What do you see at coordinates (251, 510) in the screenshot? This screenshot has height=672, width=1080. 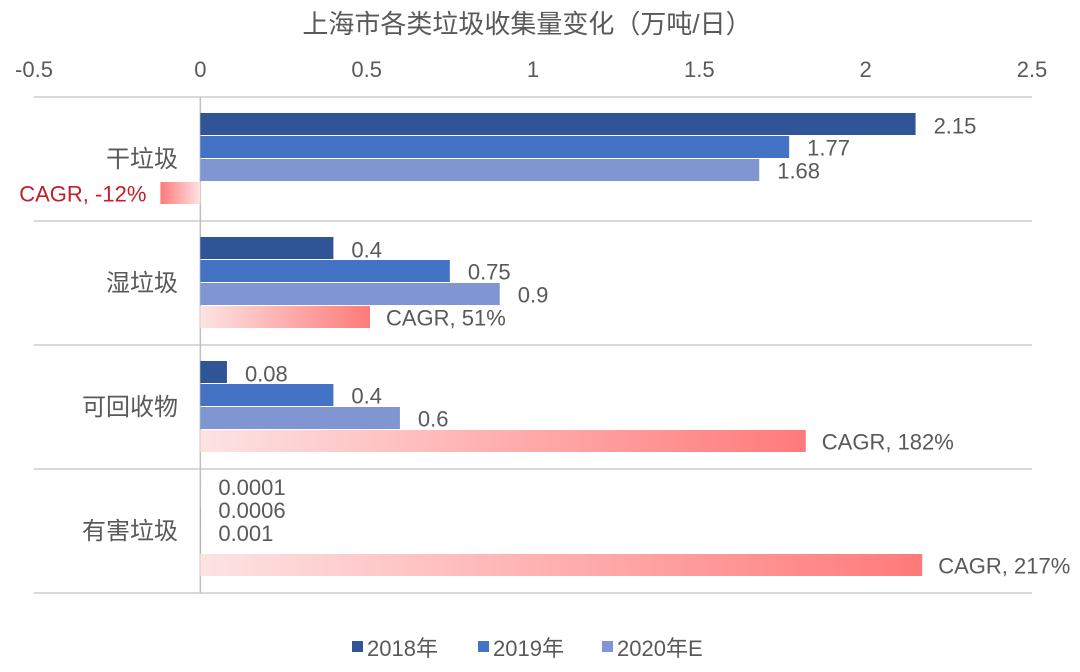 I see `data-label: 0.0006` at bounding box center [251, 510].